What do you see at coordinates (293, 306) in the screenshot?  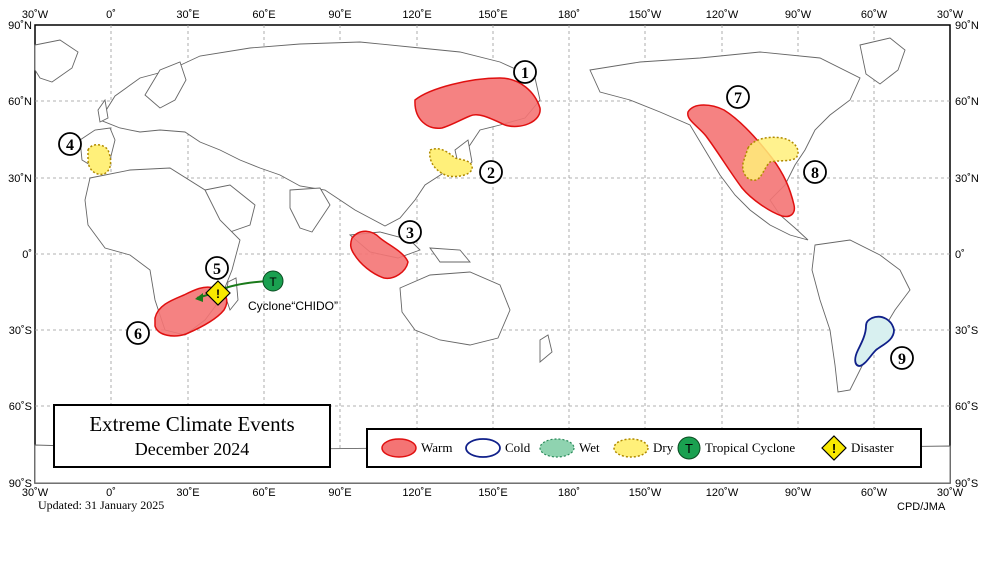 I see `cyclone-name-label: Cyclone“CHIDO”` at bounding box center [293, 306].